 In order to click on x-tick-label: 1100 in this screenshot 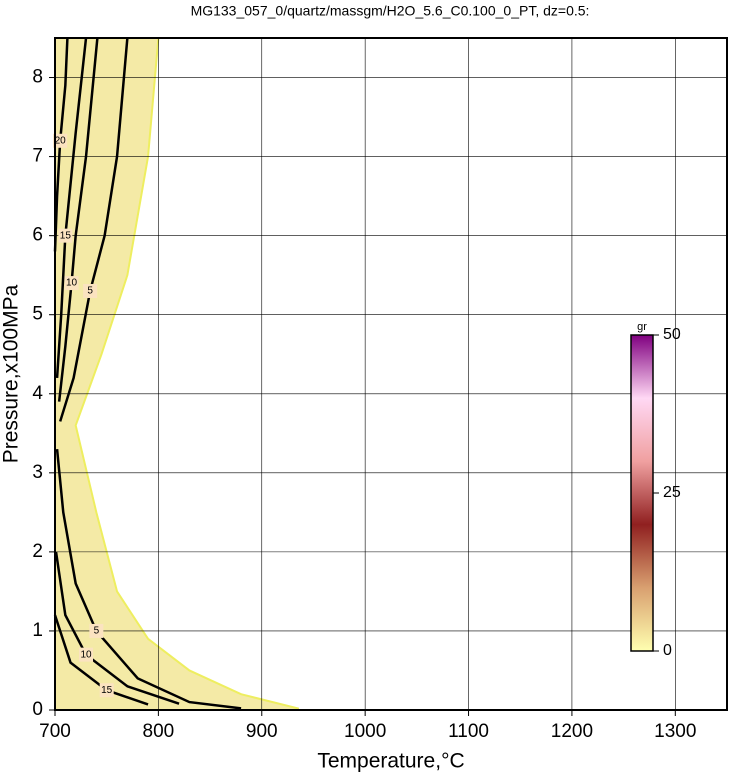, I will do `click(468, 731)`.